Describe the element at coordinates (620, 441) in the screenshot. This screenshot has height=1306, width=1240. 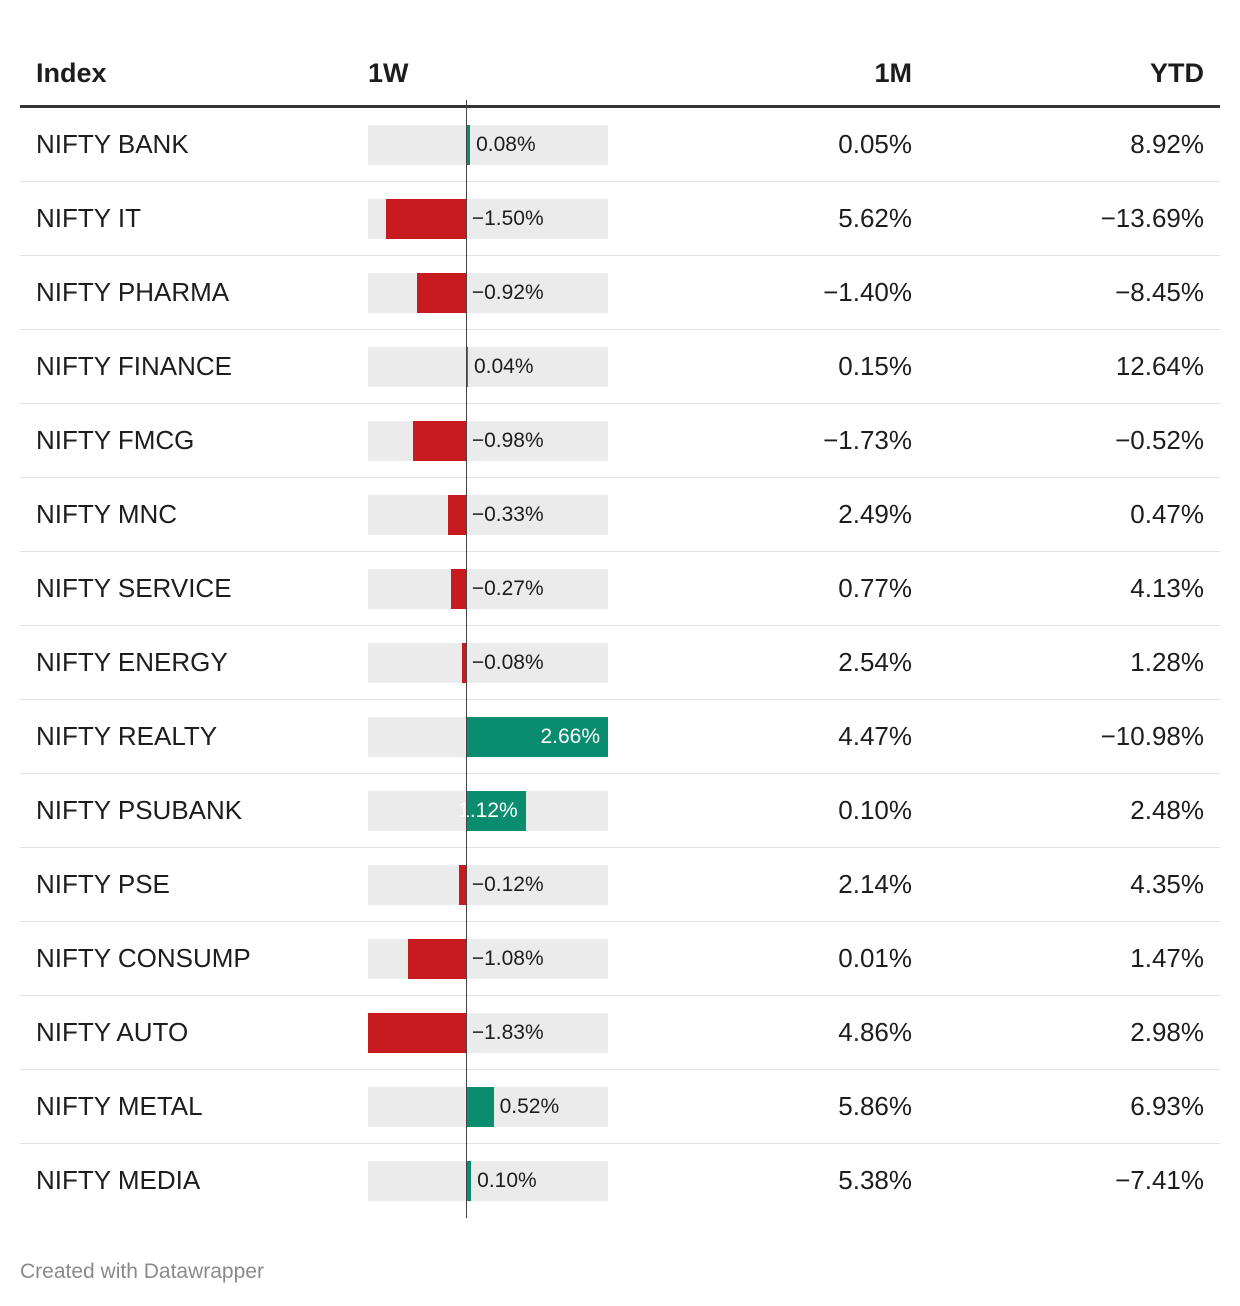
I see `table-row: NIFTY FMCG −0.98% −1.73% −0.52%` at that location.